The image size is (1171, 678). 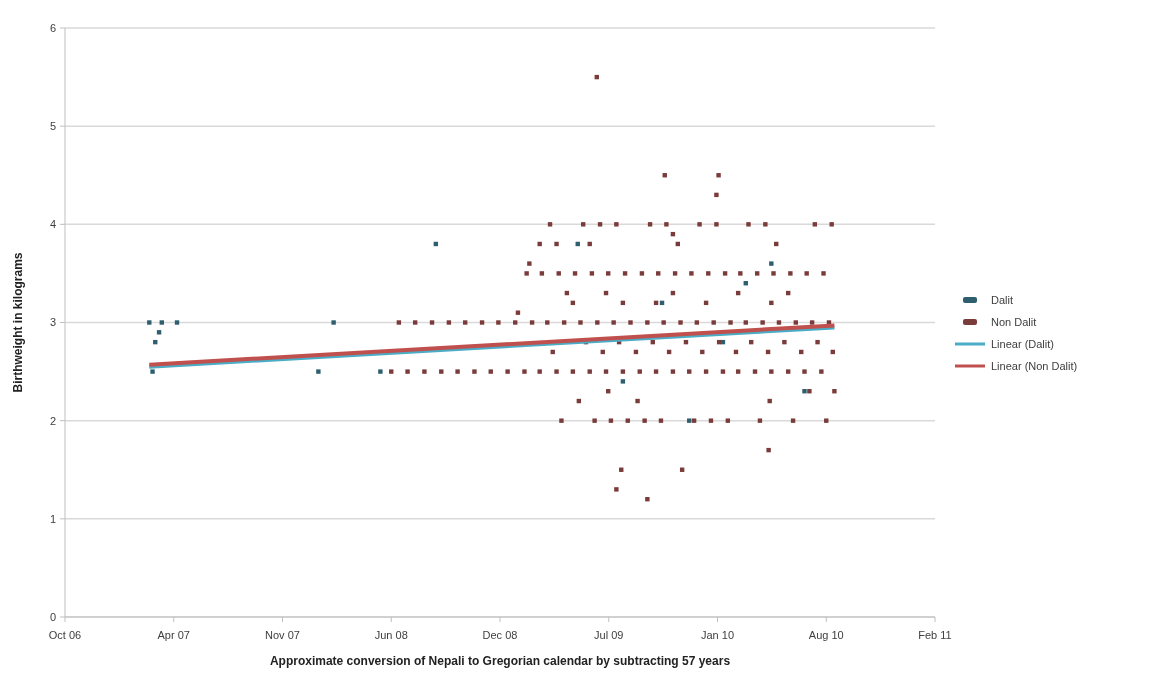 What do you see at coordinates (1014, 321) in the screenshot?
I see `legend-label: Non Dalit` at bounding box center [1014, 321].